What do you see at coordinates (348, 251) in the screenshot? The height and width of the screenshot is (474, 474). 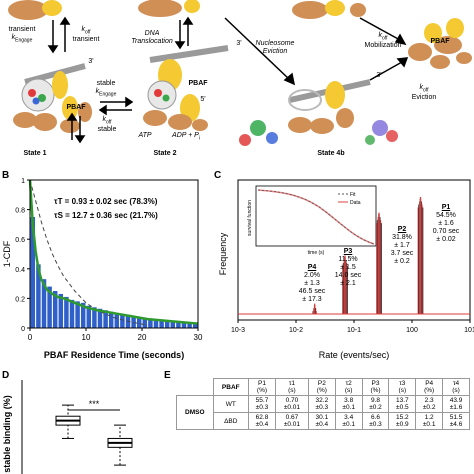 I see `peak-p3-name: P3` at bounding box center [348, 251].